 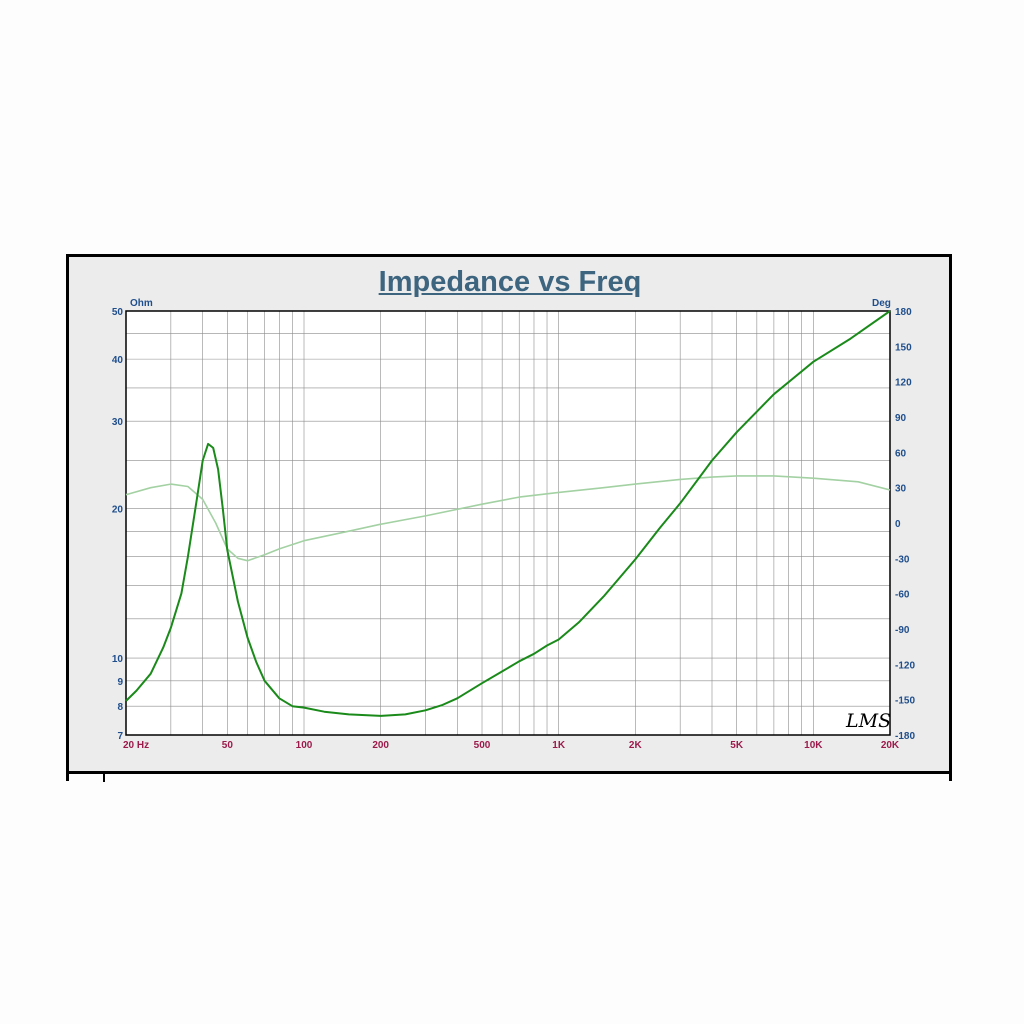 What do you see at coordinates (136, 745) in the screenshot?
I see `x-tick-label: 20 Hz` at bounding box center [136, 745].